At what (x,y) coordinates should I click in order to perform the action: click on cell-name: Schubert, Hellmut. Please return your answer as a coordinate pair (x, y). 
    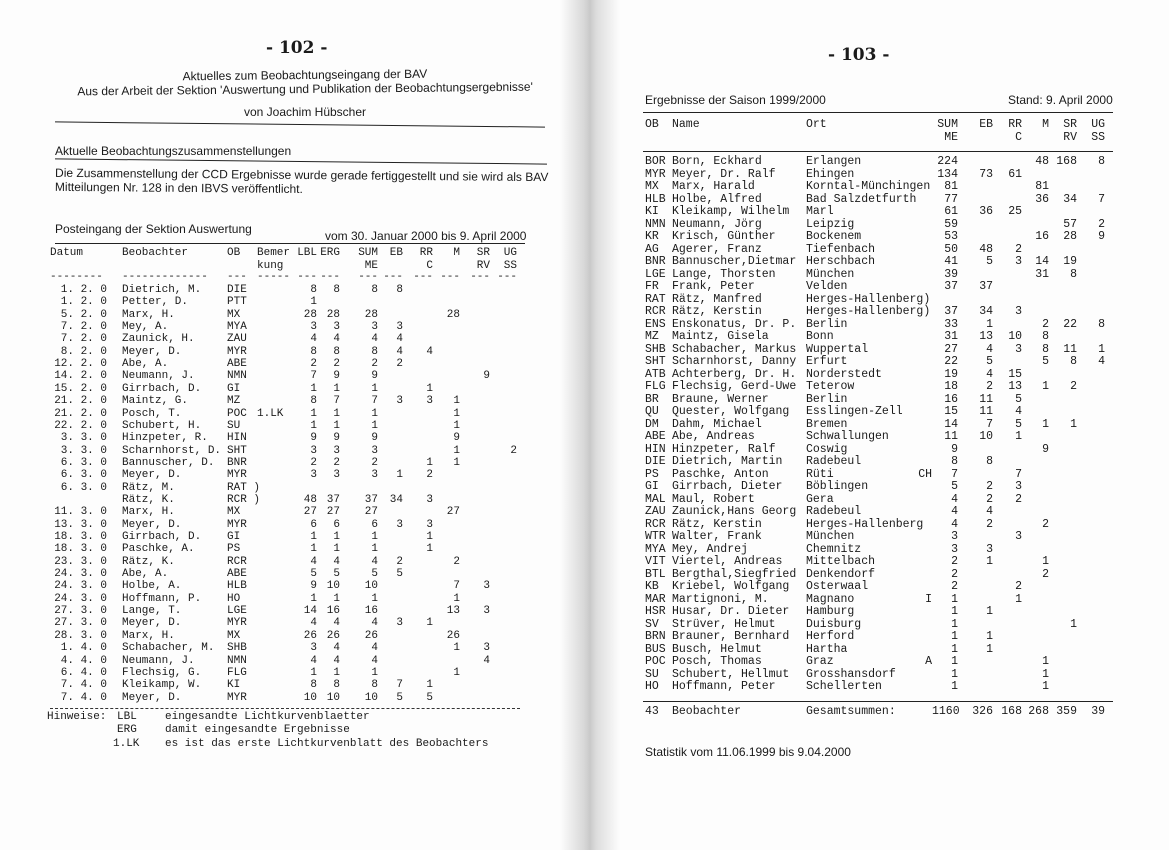
    Looking at the image, I should click on (731, 674).